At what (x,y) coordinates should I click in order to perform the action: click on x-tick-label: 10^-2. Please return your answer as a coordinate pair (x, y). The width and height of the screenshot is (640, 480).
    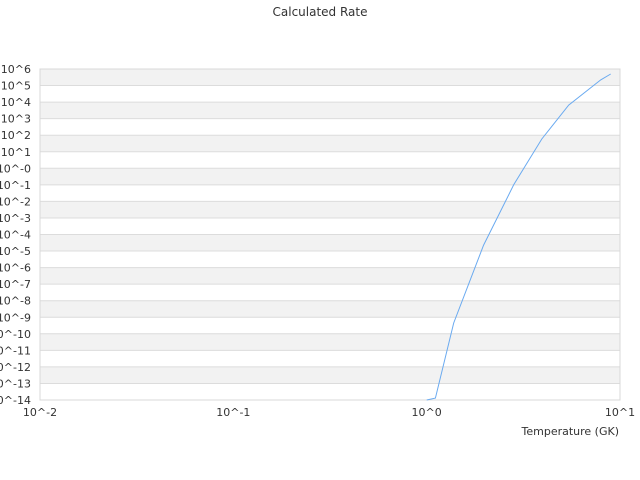
    Looking at the image, I should click on (40, 412).